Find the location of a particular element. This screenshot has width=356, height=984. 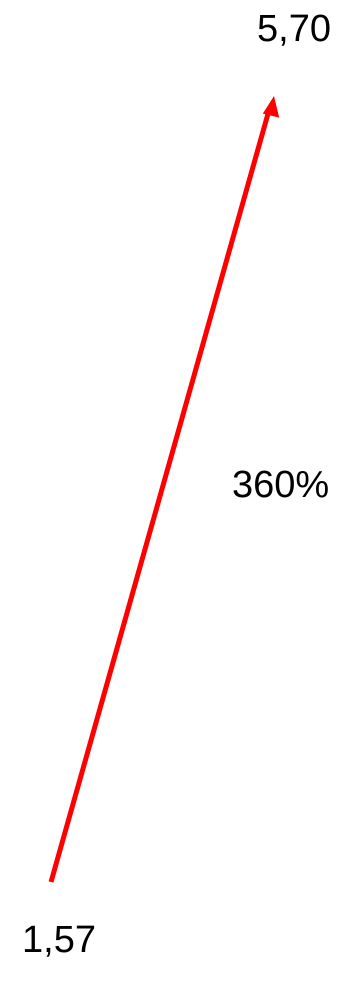

start-value-label: 1,57 is located at coordinates (59, 940).